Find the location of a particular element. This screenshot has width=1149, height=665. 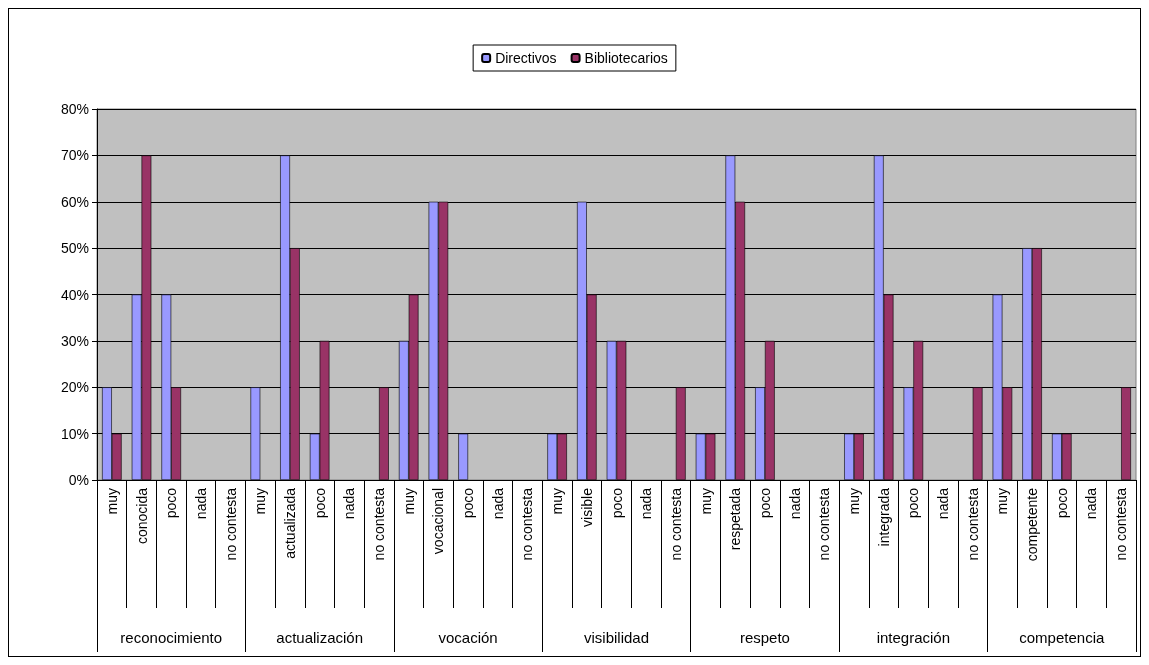

text: integración is located at coordinates (913, 637).